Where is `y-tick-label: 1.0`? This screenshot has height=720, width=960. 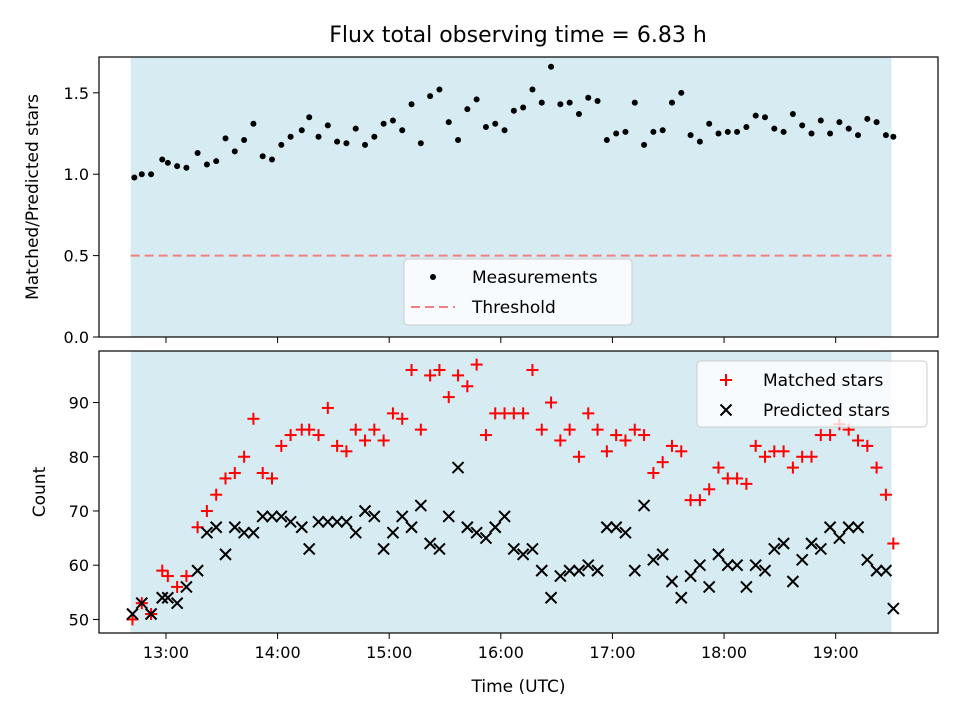 y-tick-label: 1.0 is located at coordinates (76, 174).